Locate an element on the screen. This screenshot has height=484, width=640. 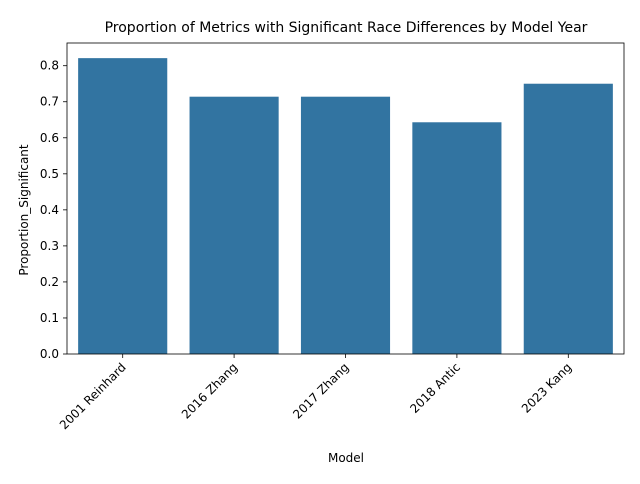
y-tick-label: 0.1 is located at coordinates (49, 318).